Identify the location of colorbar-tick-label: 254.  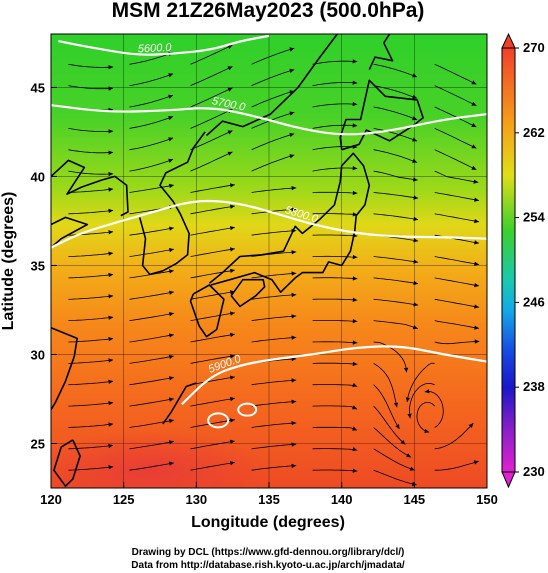
(534, 217).